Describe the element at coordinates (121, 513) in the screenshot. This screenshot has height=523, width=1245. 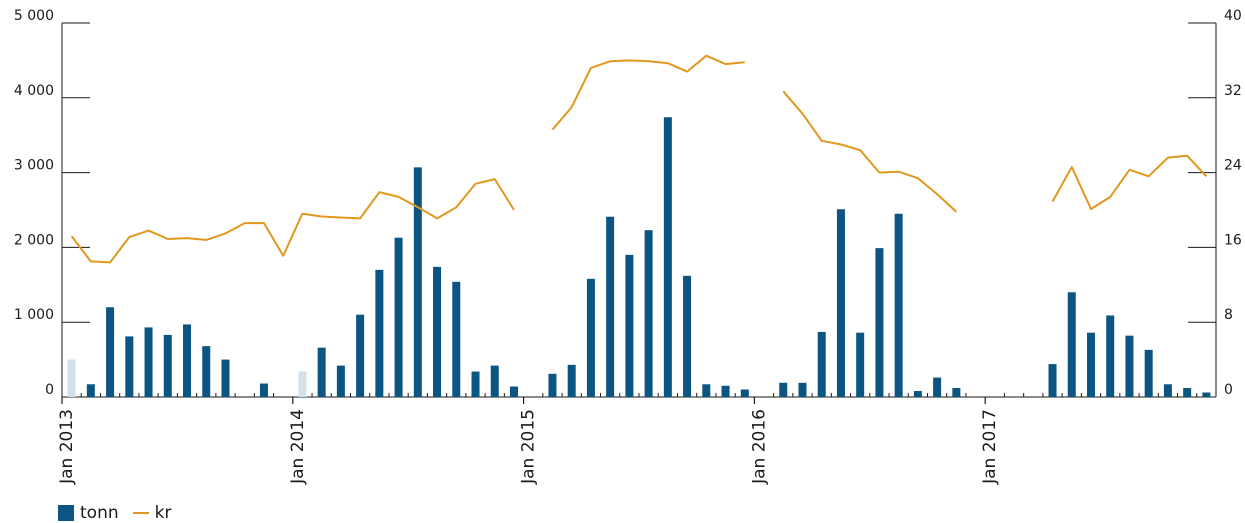
I see `legend: tonn kr` at that location.